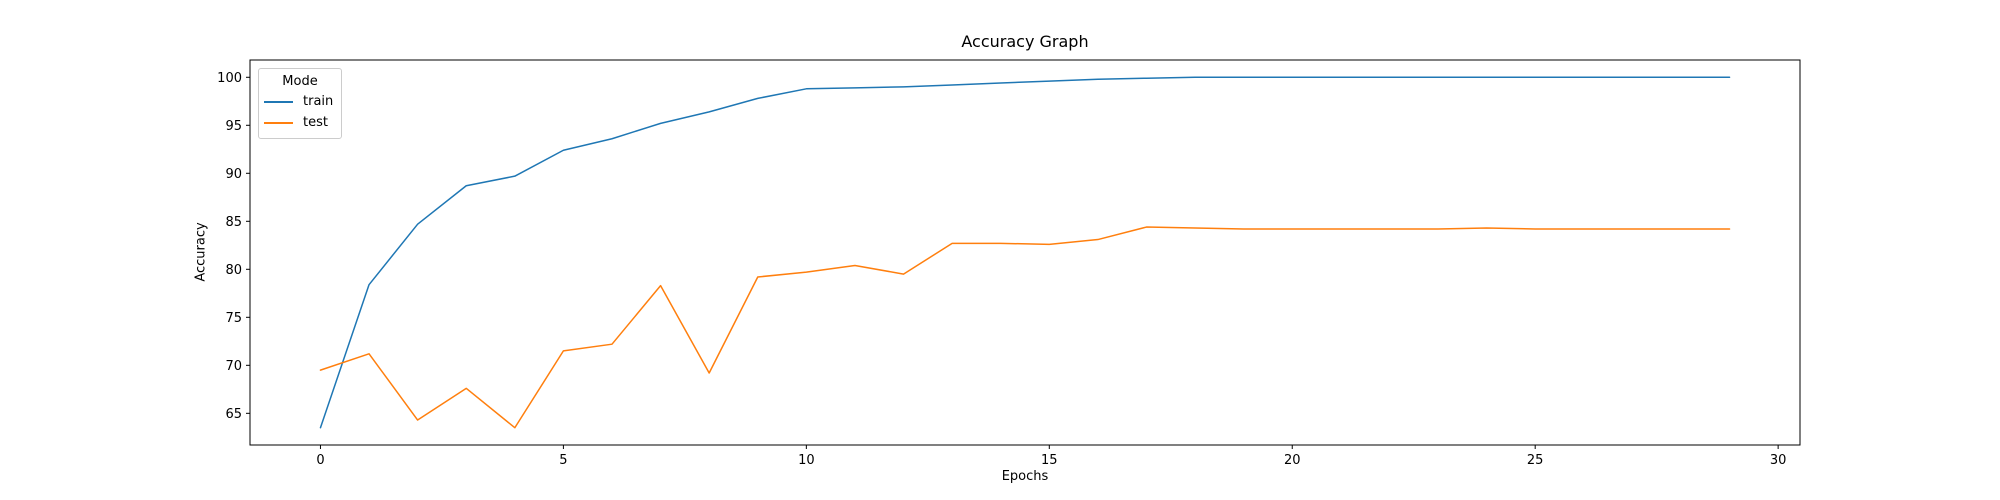 This screenshot has width=2000, height=500. I want to click on chart-title: Accuracy Graph, so click(1025, 41).